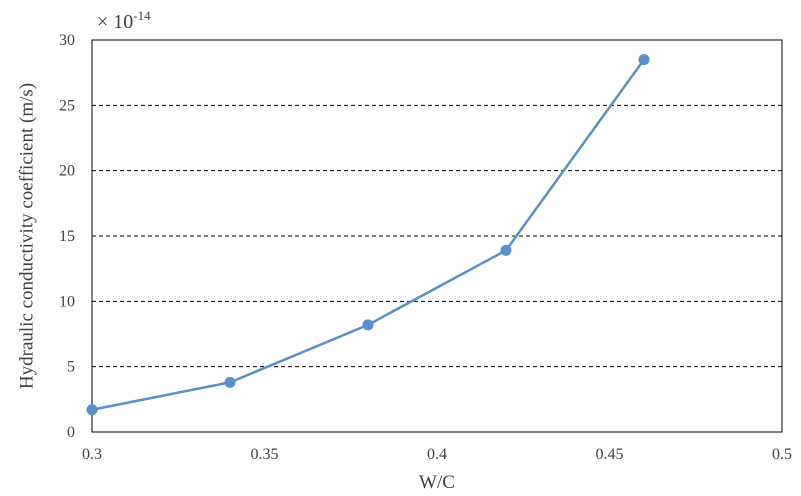  I want to click on y-tick-label: 0, so click(71, 432).